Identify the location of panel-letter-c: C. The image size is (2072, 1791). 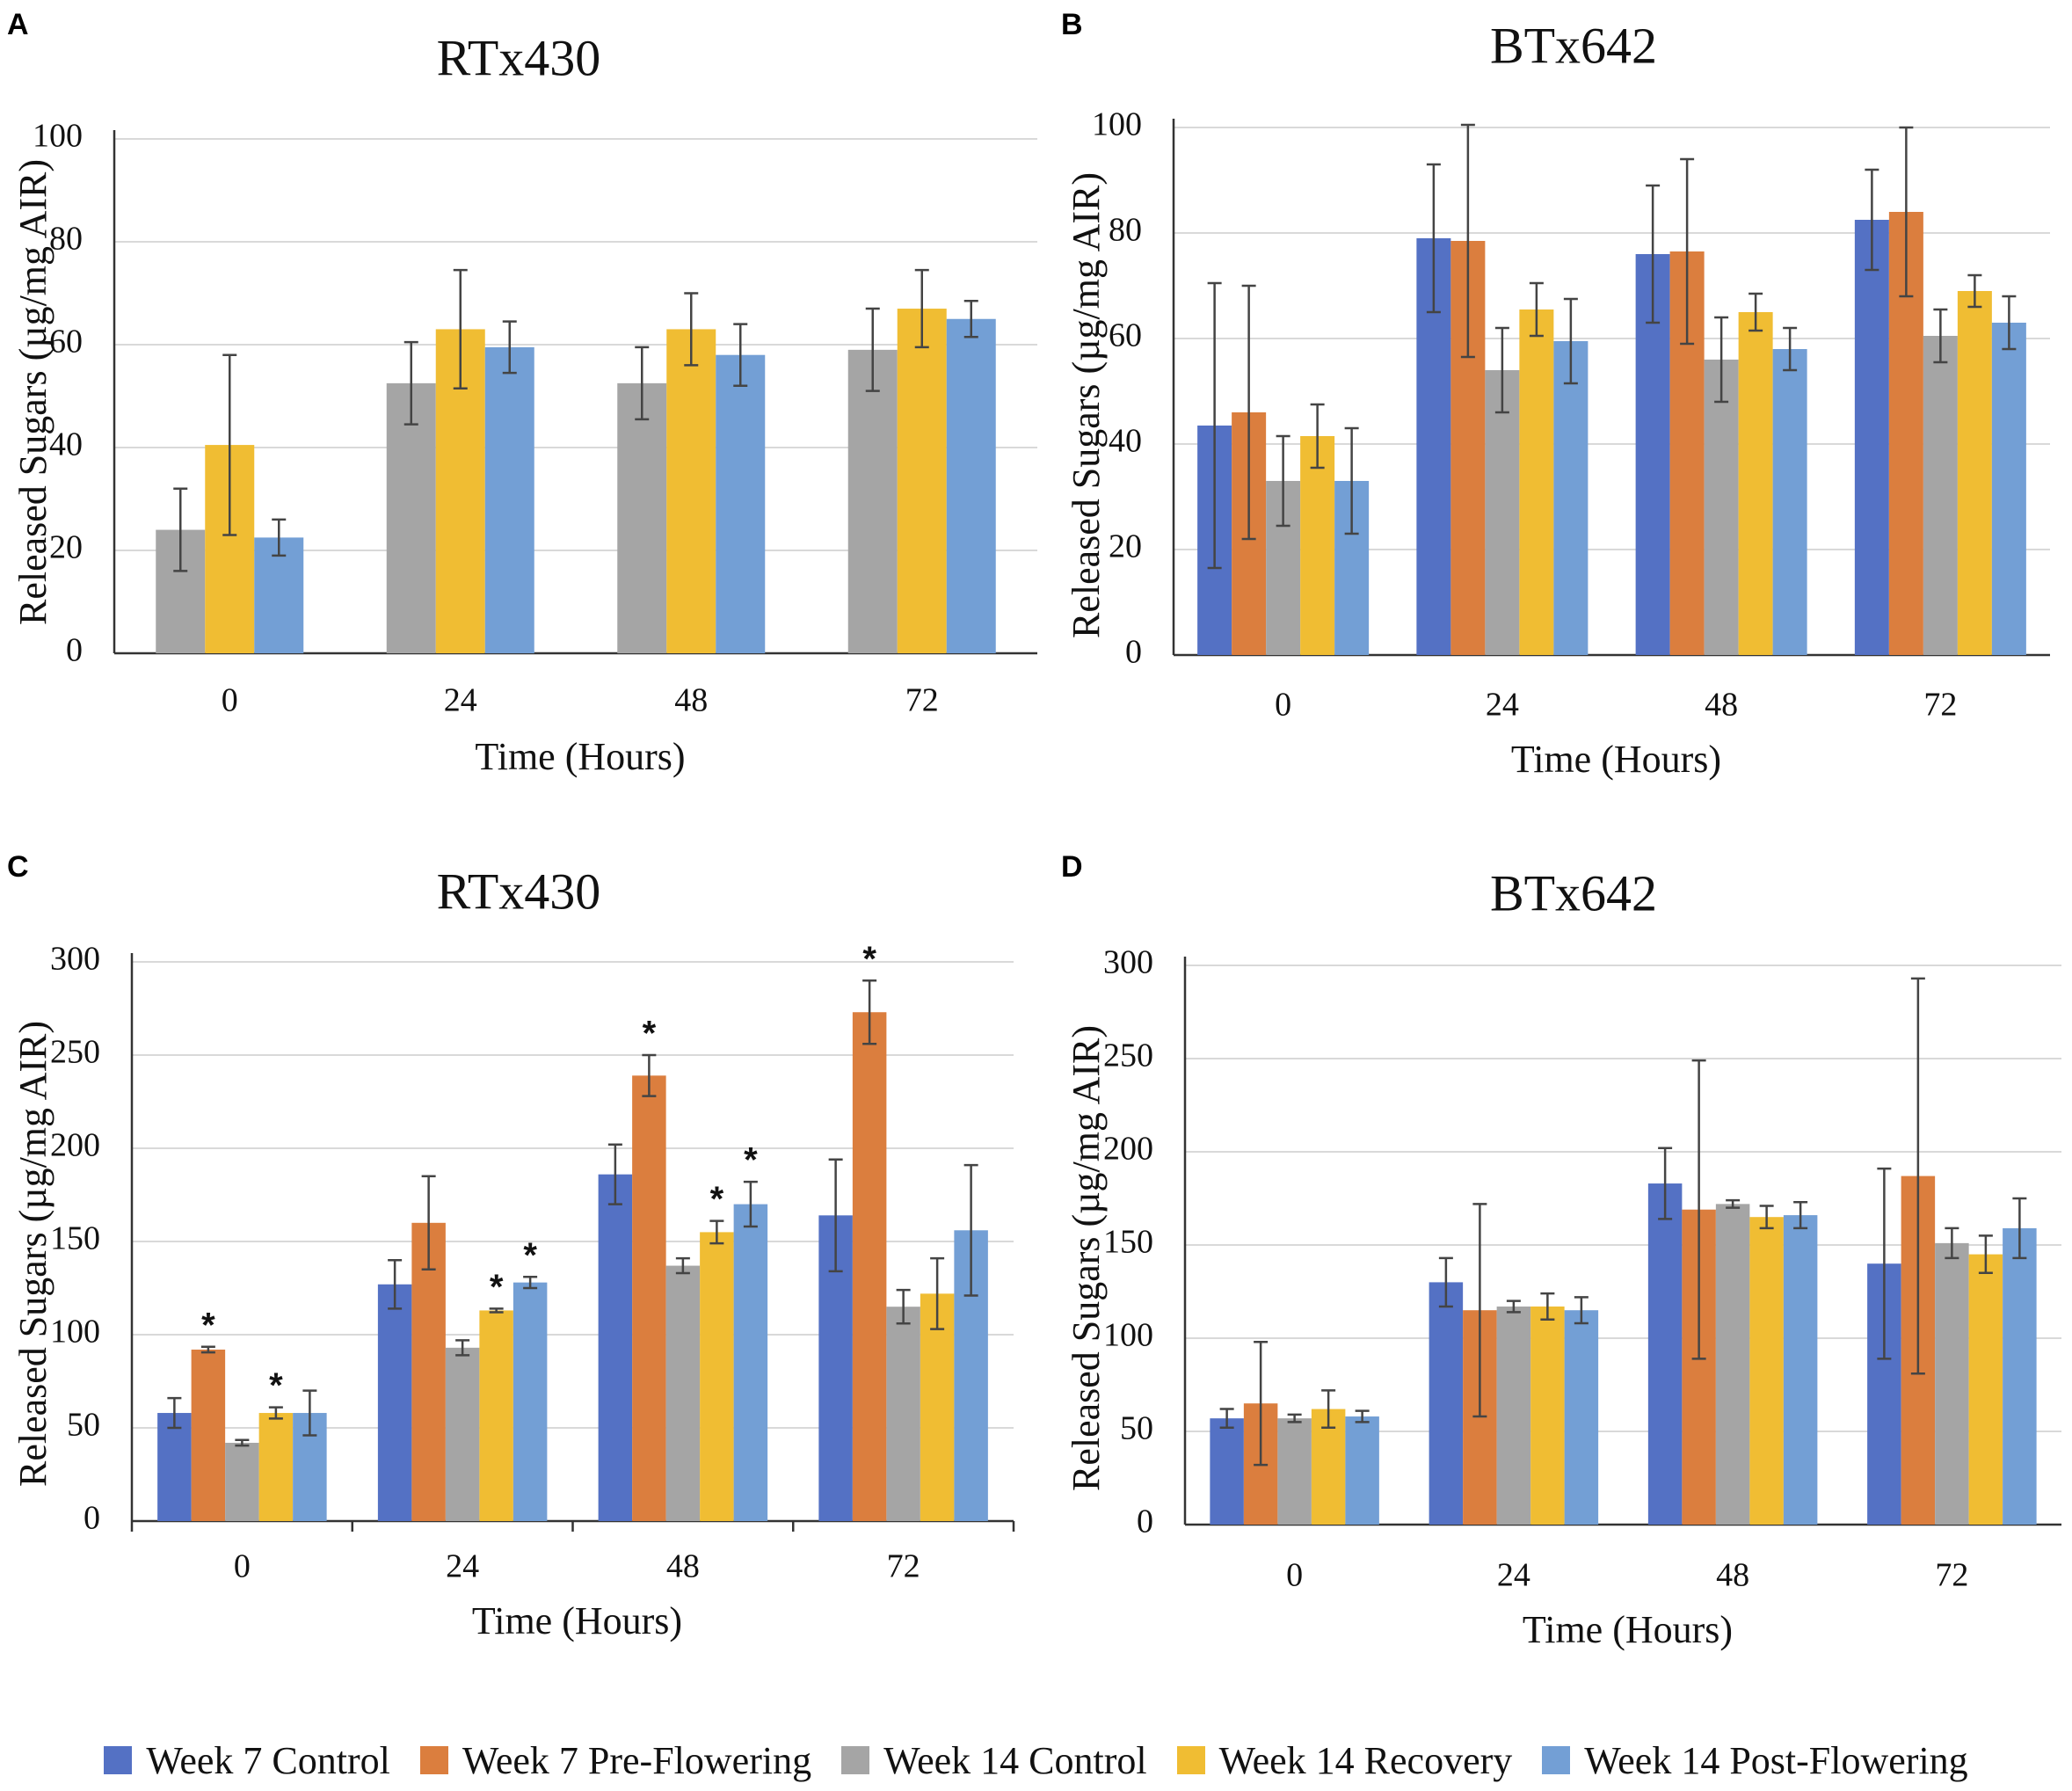
(18, 867).